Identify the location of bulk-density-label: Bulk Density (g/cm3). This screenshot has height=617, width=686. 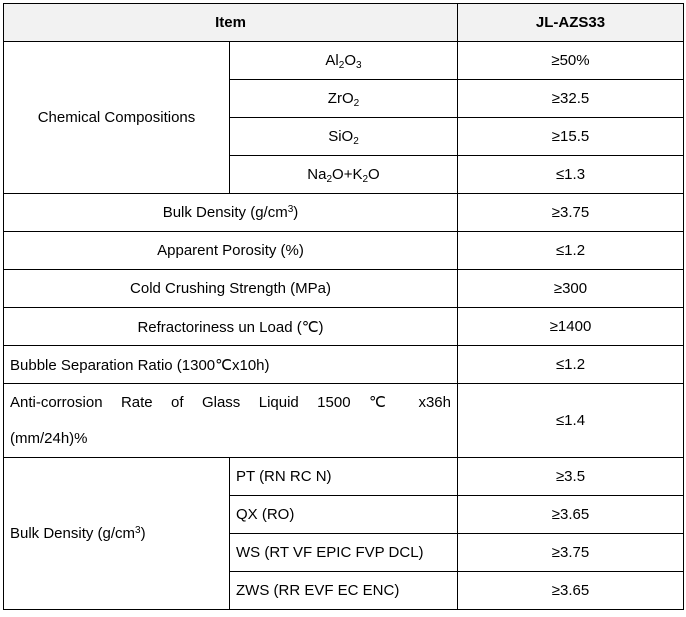
(230, 212).